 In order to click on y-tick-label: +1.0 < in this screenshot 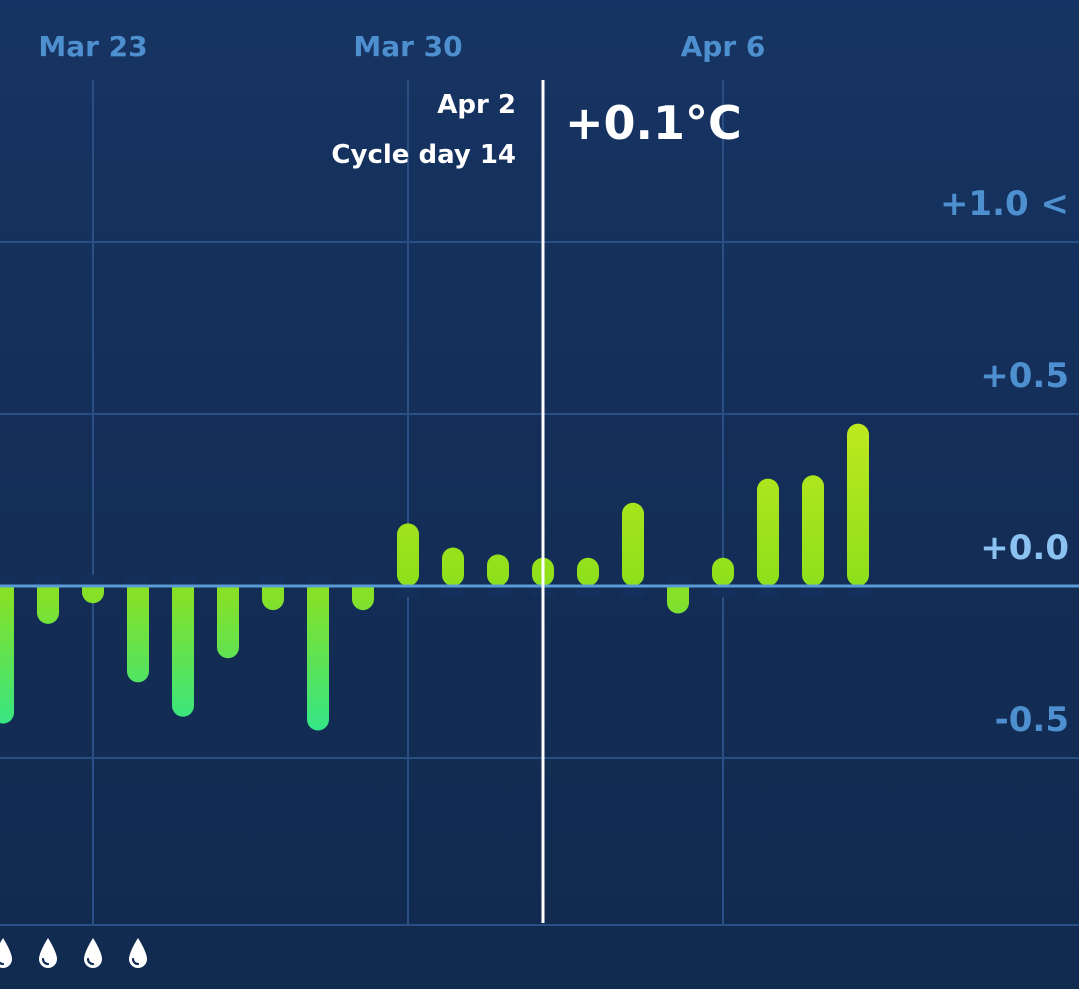, I will do `click(1004, 204)`.